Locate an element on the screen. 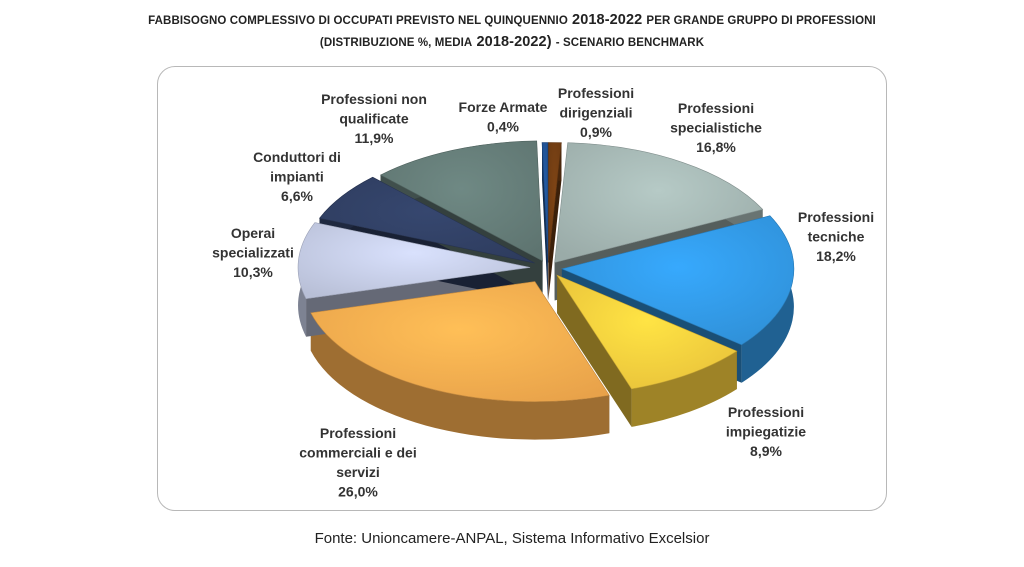  slice-label-0: Professioni dirigenziali 0,9% is located at coordinates (596, 112).